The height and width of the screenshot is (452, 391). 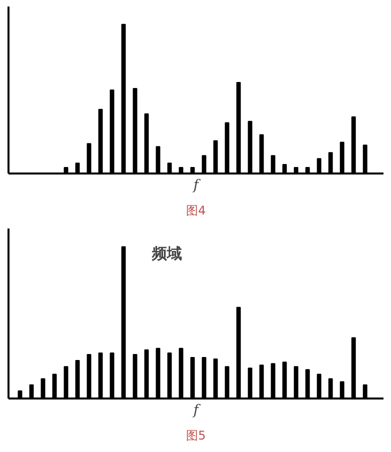 I want to click on caption: 图5, so click(x=196, y=435).